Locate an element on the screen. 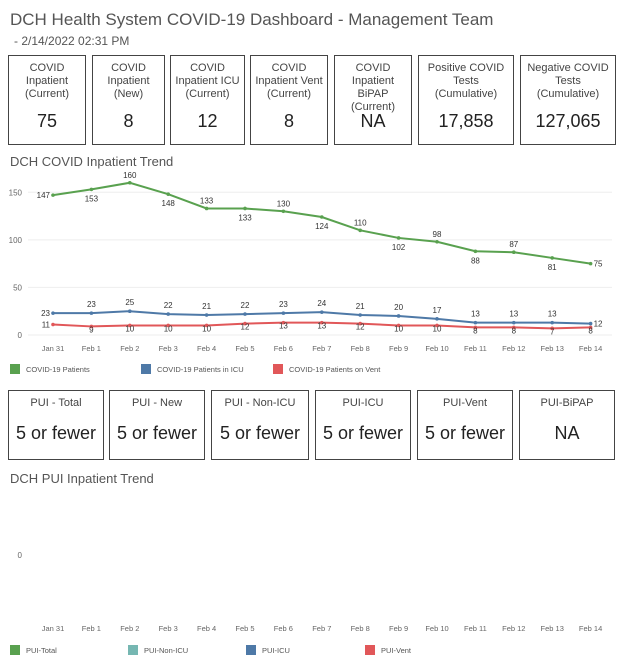 The width and height of the screenshot is (624, 666). legend-label: COVID-19 Patients on Vent is located at coordinates (335, 369).